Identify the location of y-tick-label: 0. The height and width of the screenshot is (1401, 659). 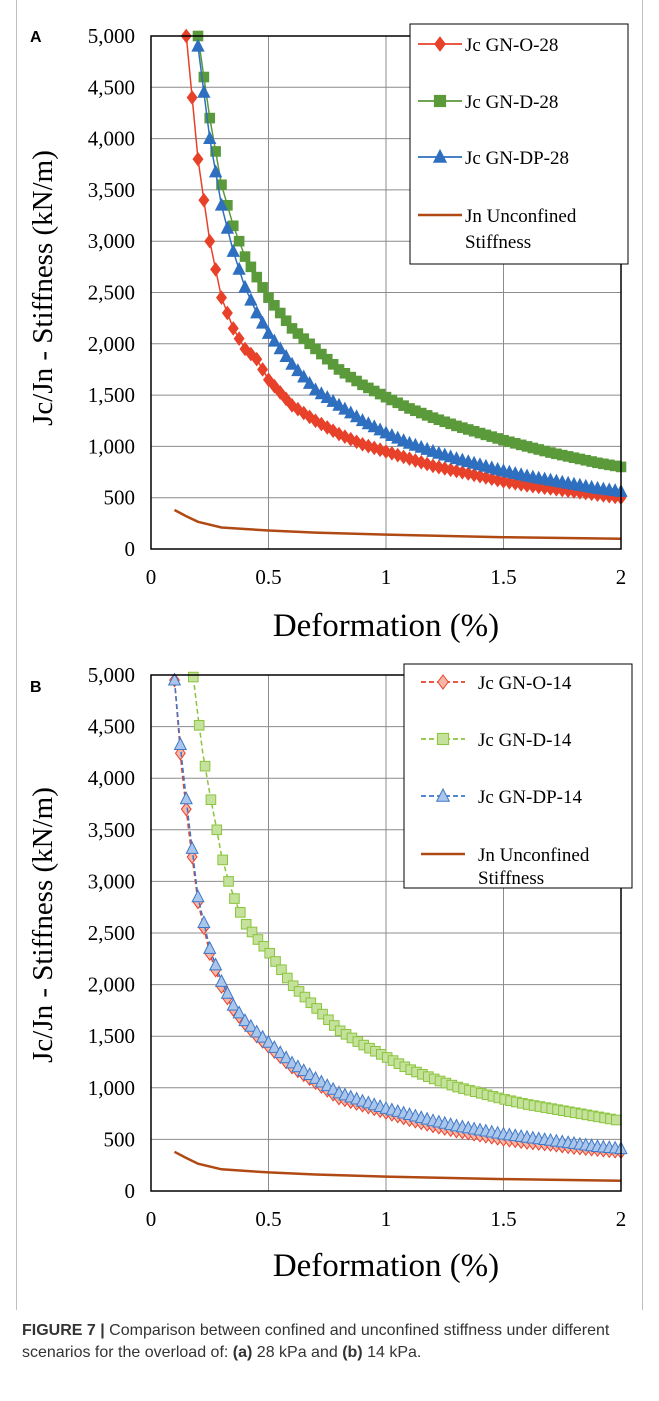
(130, 549).